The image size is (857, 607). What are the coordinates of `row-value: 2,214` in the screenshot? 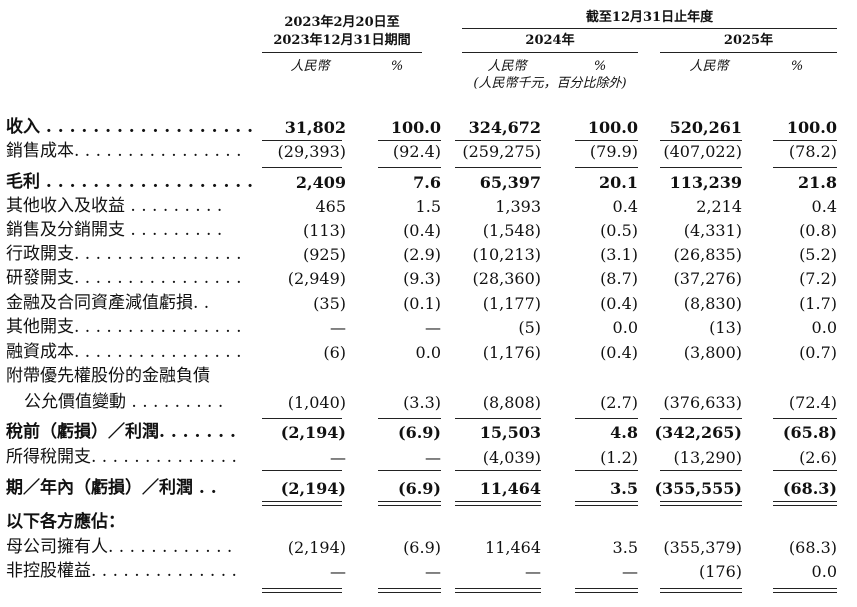 It's located at (719, 206).